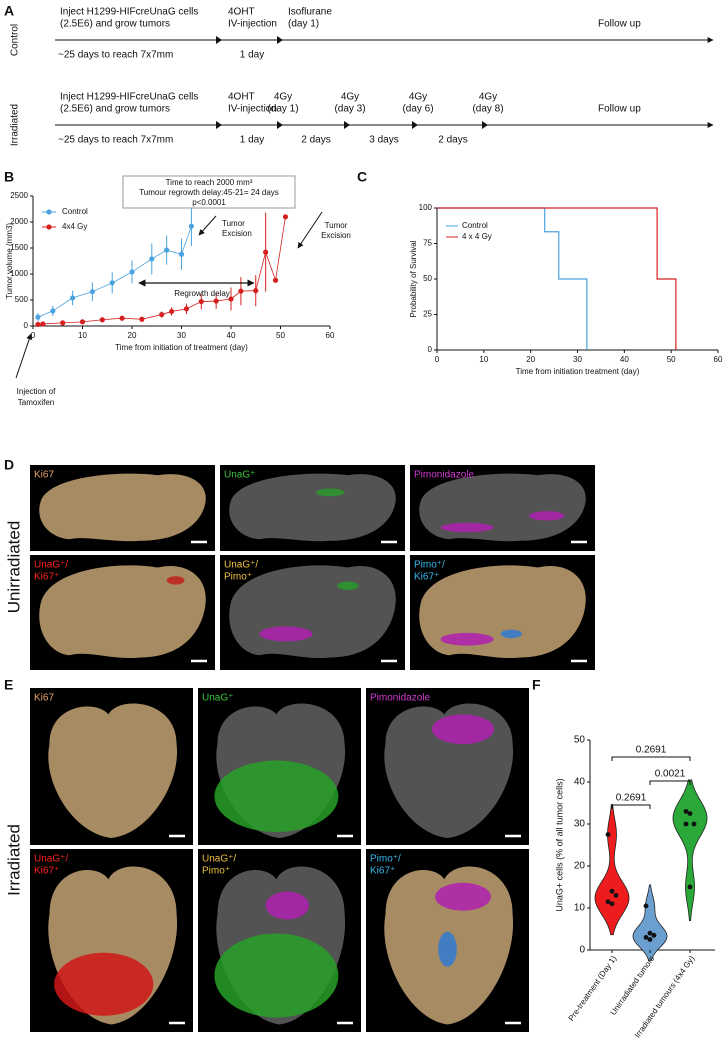  I want to click on timeline-duration: 1 day, so click(252, 140).